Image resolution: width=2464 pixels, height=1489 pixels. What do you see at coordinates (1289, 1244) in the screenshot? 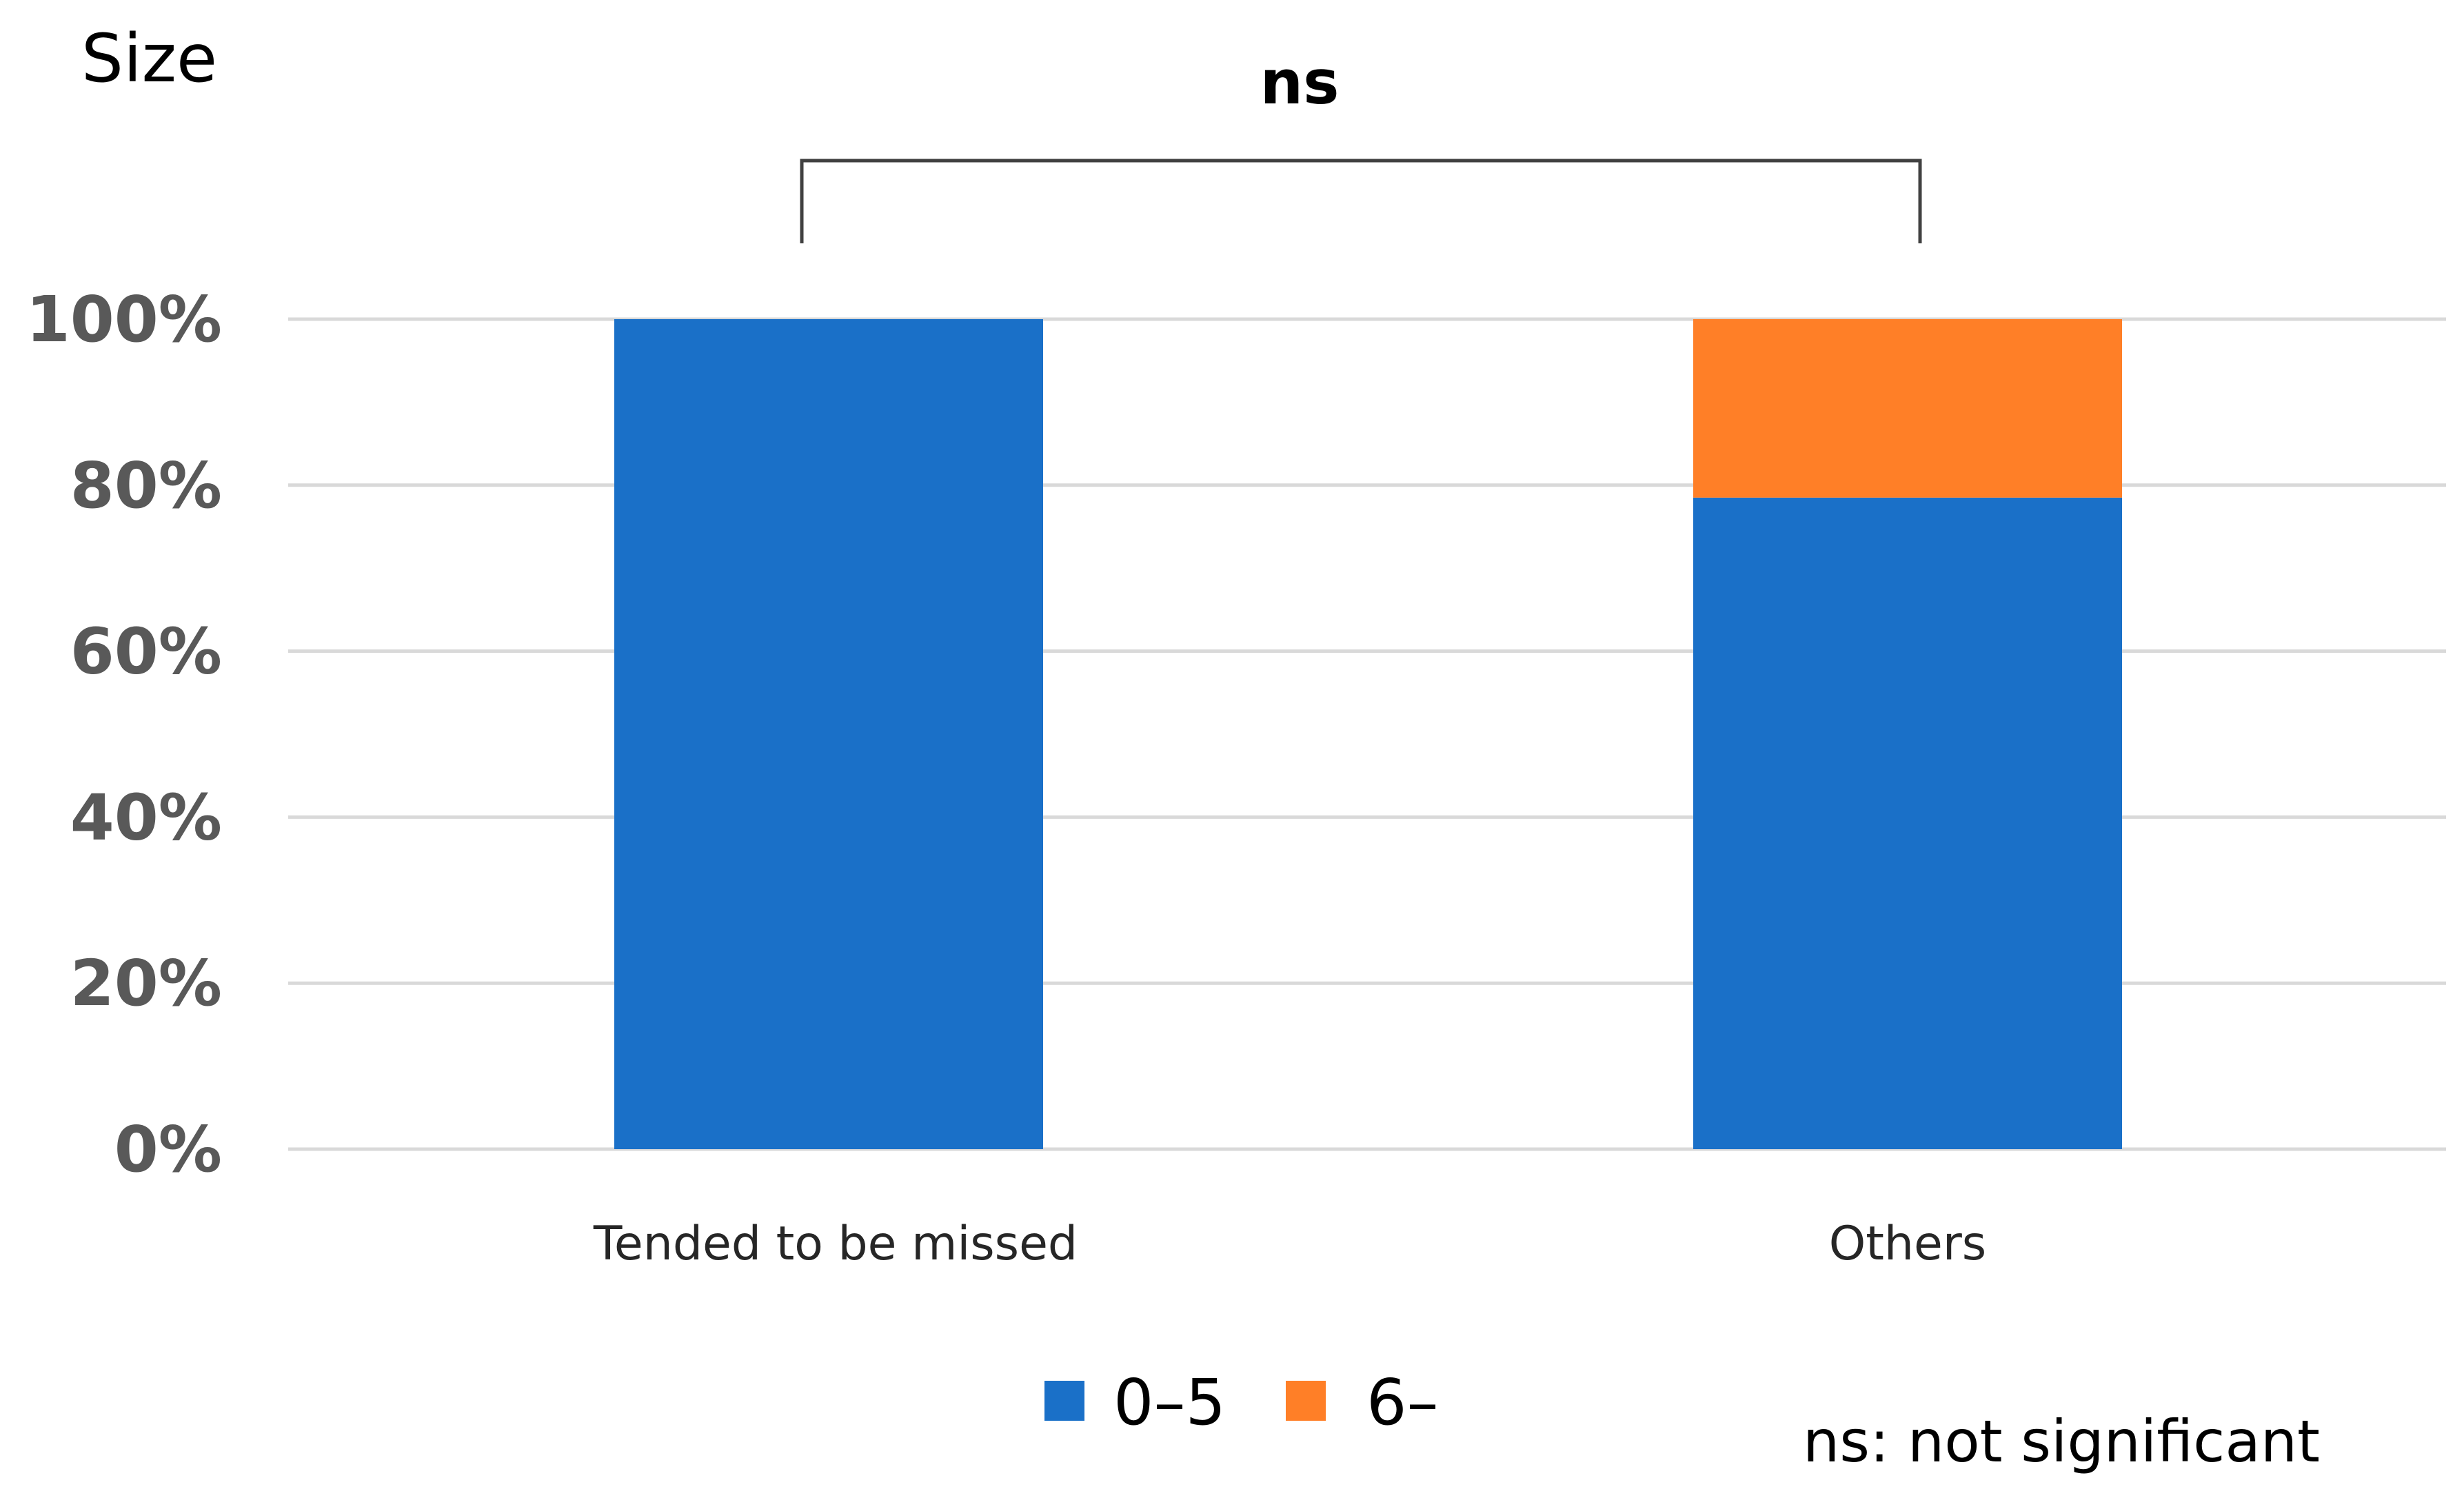
I see `category-labels: Tended to be missed Others` at bounding box center [1289, 1244].